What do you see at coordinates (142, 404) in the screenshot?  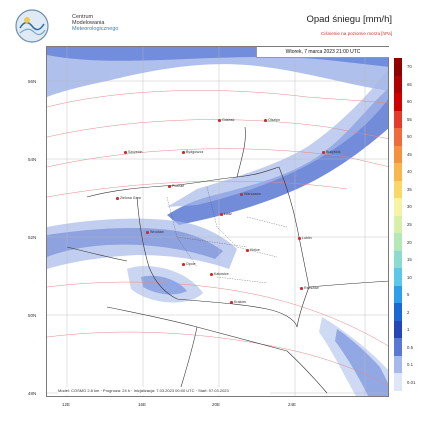 I see `lon-label: 16E` at bounding box center [142, 404].